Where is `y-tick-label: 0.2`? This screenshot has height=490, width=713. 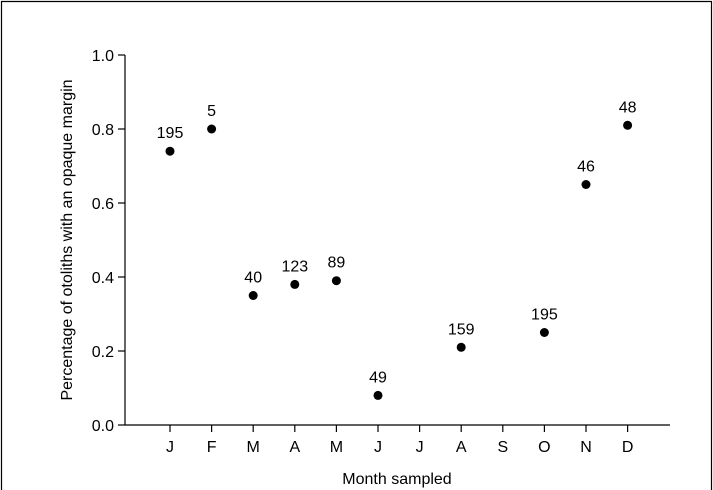 y-tick-label: 0.2 is located at coordinates (103, 352).